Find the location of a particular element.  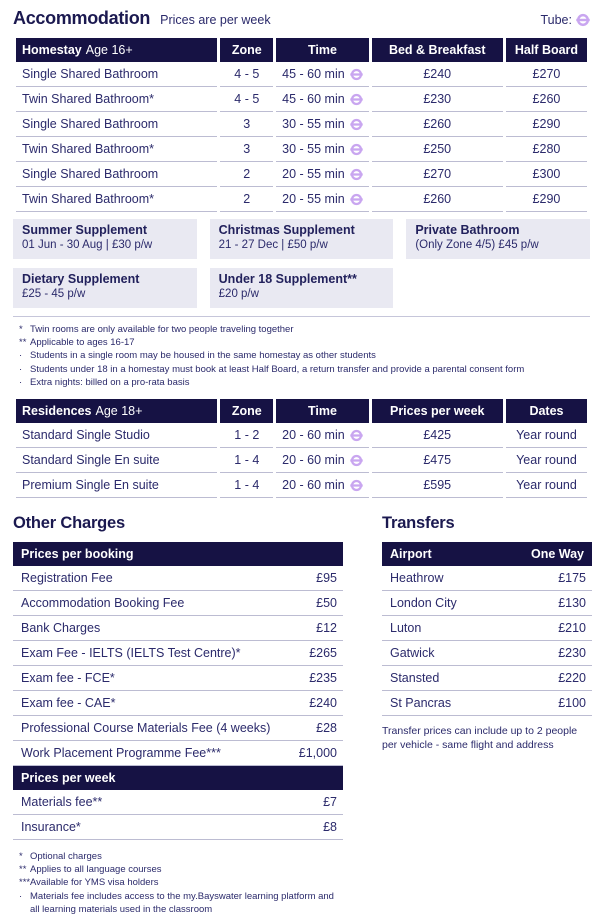

transfer-price: £210 is located at coordinates (572, 628).